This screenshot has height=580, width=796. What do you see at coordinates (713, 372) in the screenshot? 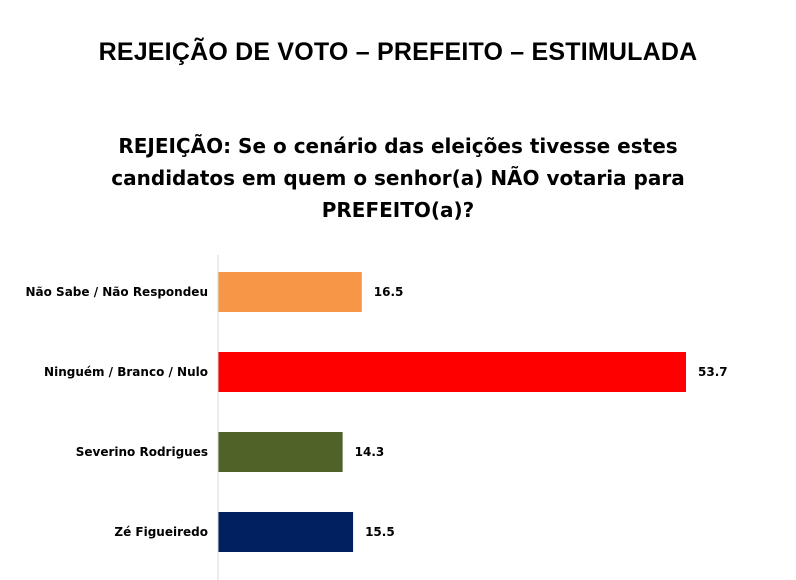
I see `data-label: 53.7` at bounding box center [713, 372].